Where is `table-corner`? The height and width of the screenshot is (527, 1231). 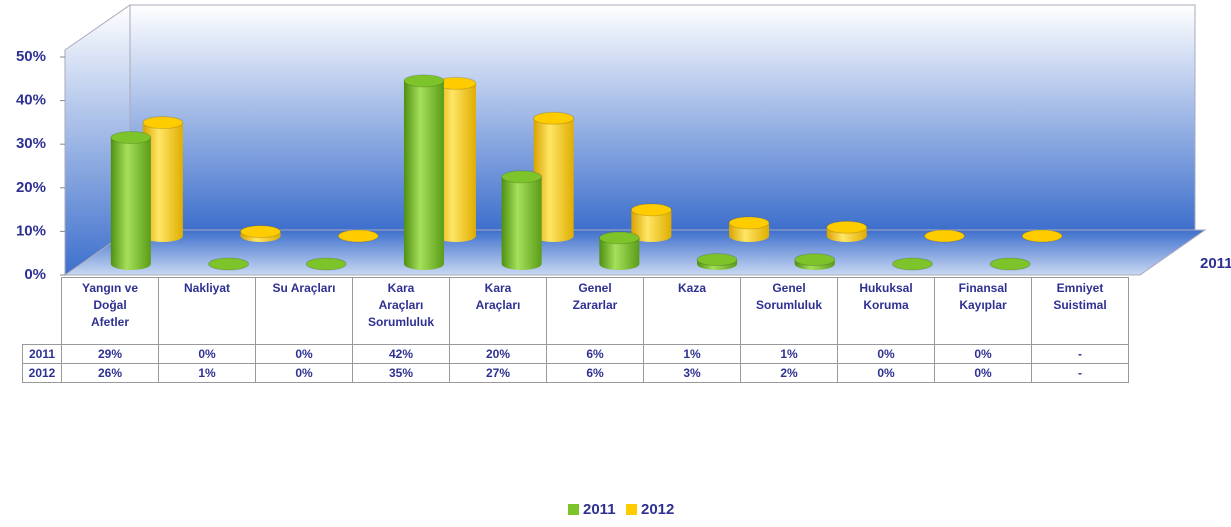 table-corner is located at coordinates (42, 311).